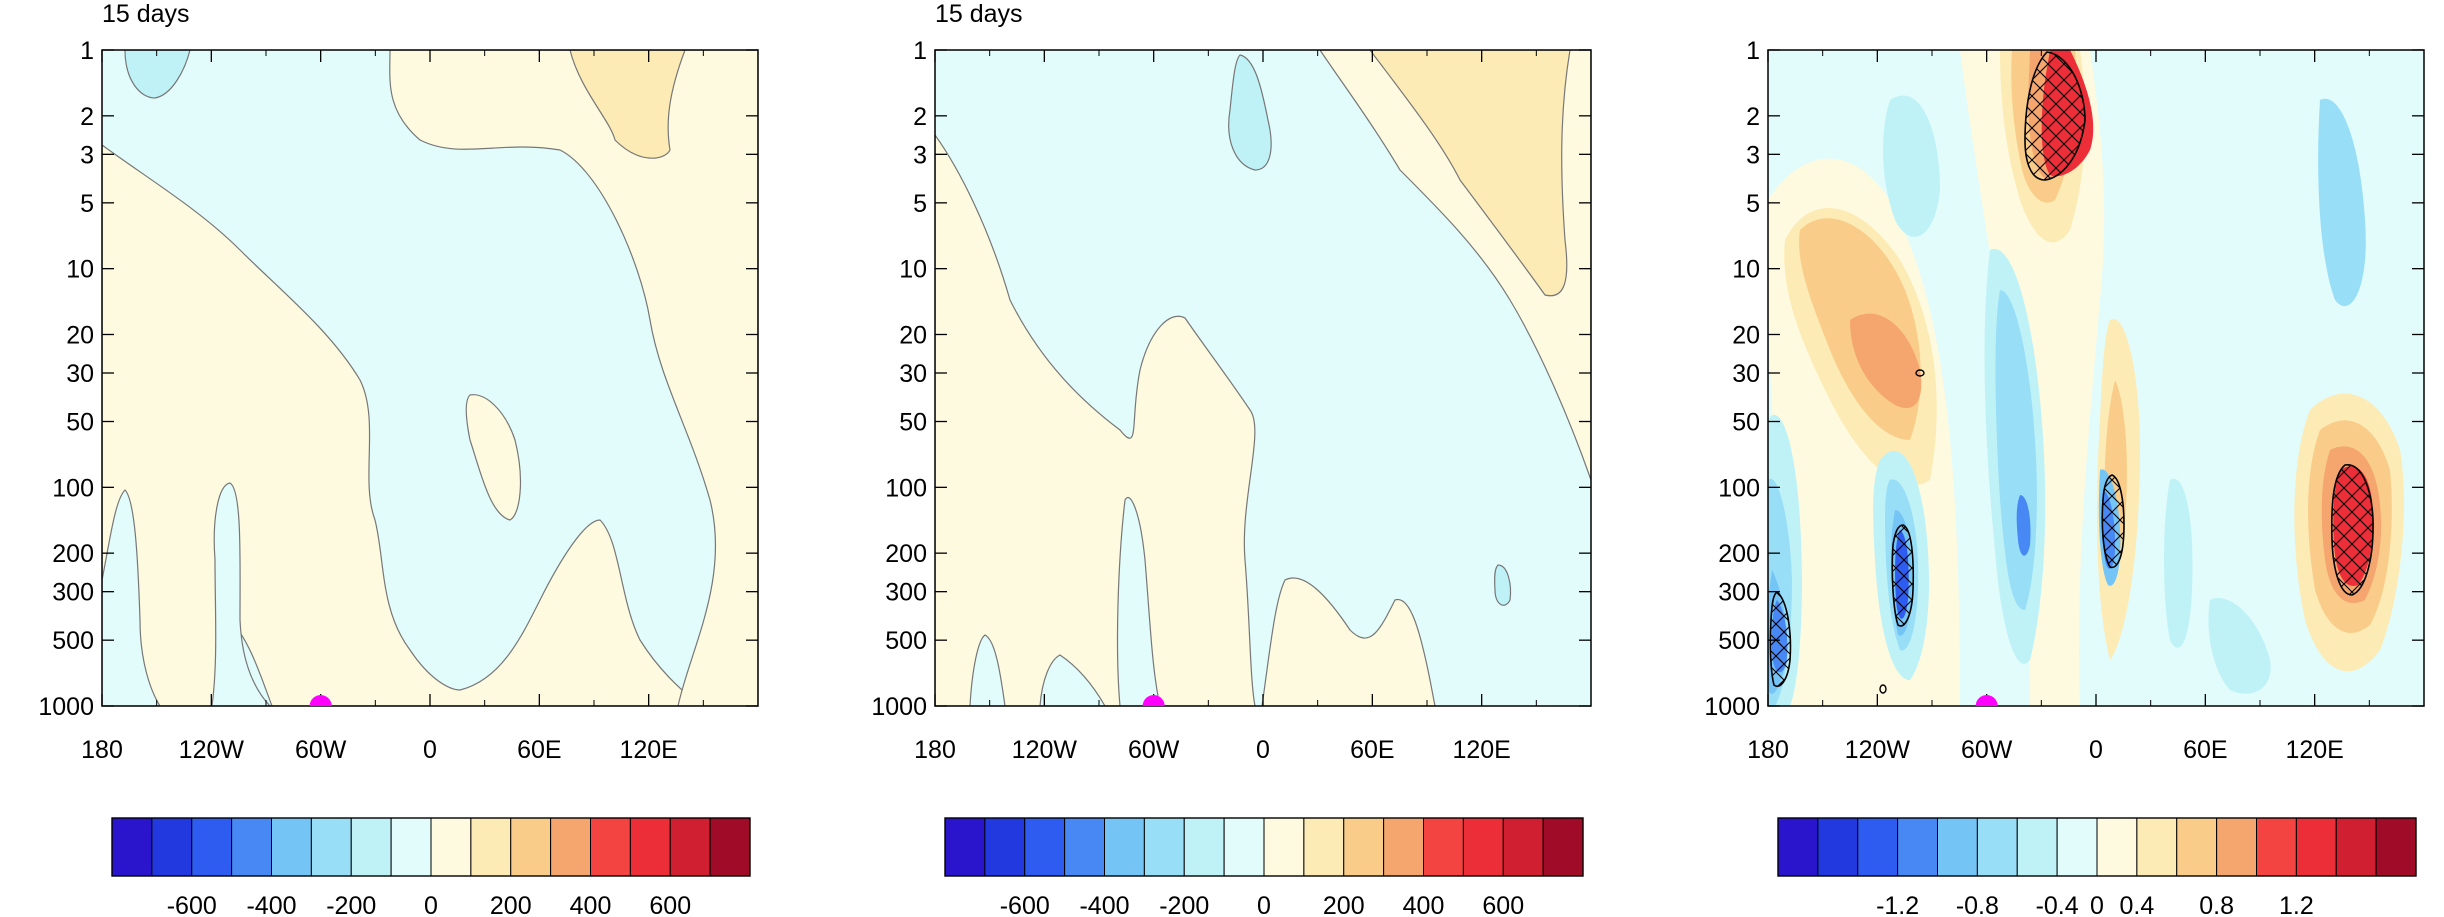 Image resolution: width=2444 pixels, height=917 pixels. What do you see at coordinates (1746, 270) in the screenshot?
I see `y-tick-label: 10` at bounding box center [1746, 270].